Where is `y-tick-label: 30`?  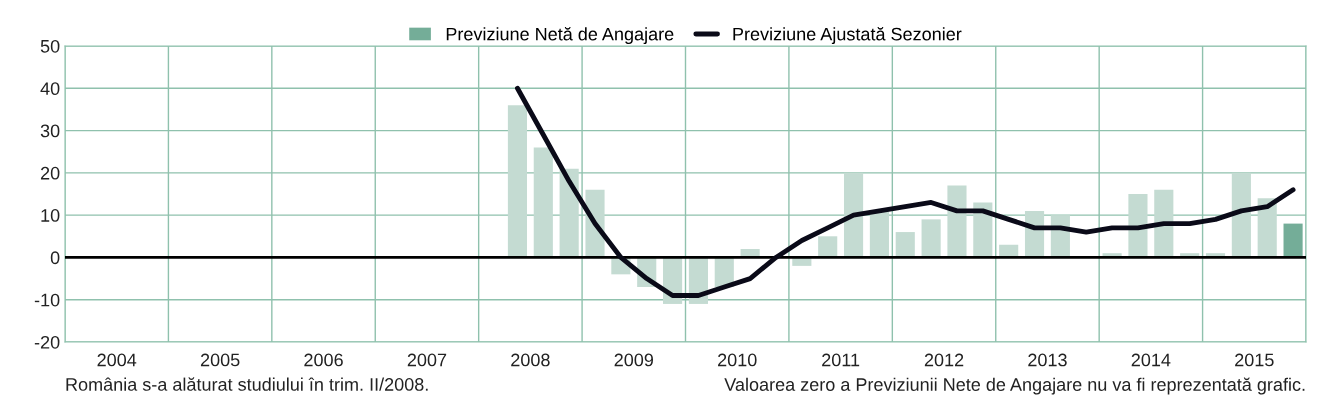
y-tick-label: 30 is located at coordinates (50, 131).